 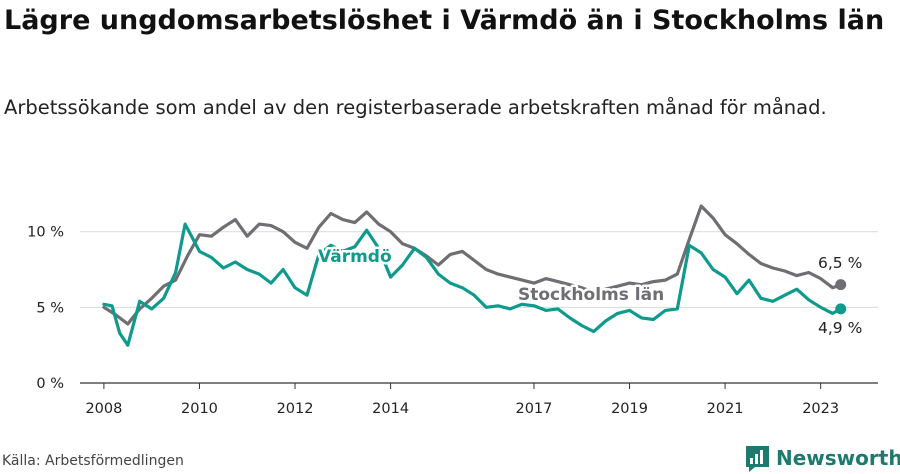 What do you see at coordinates (533, 409) in the screenshot?
I see `x-tick-label: 2017` at bounding box center [533, 409].